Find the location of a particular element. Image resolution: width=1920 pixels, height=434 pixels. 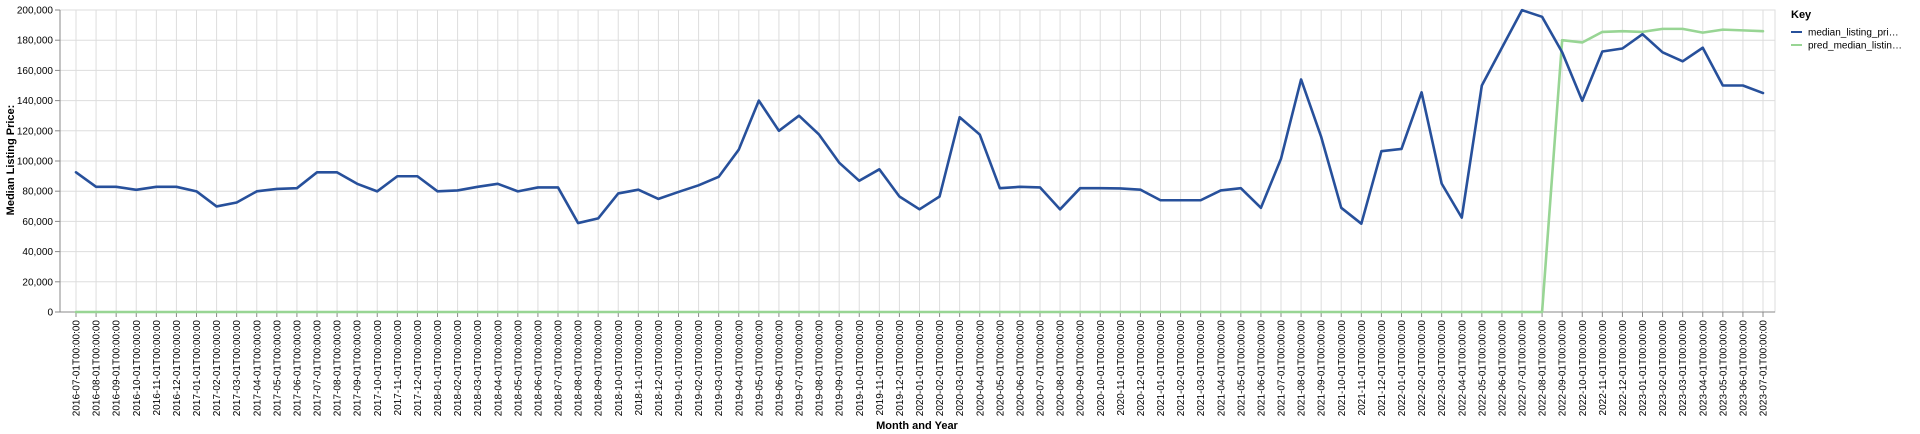

x-tick-label: 2019-07-01T00:00:00 is located at coordinates (800, 368).